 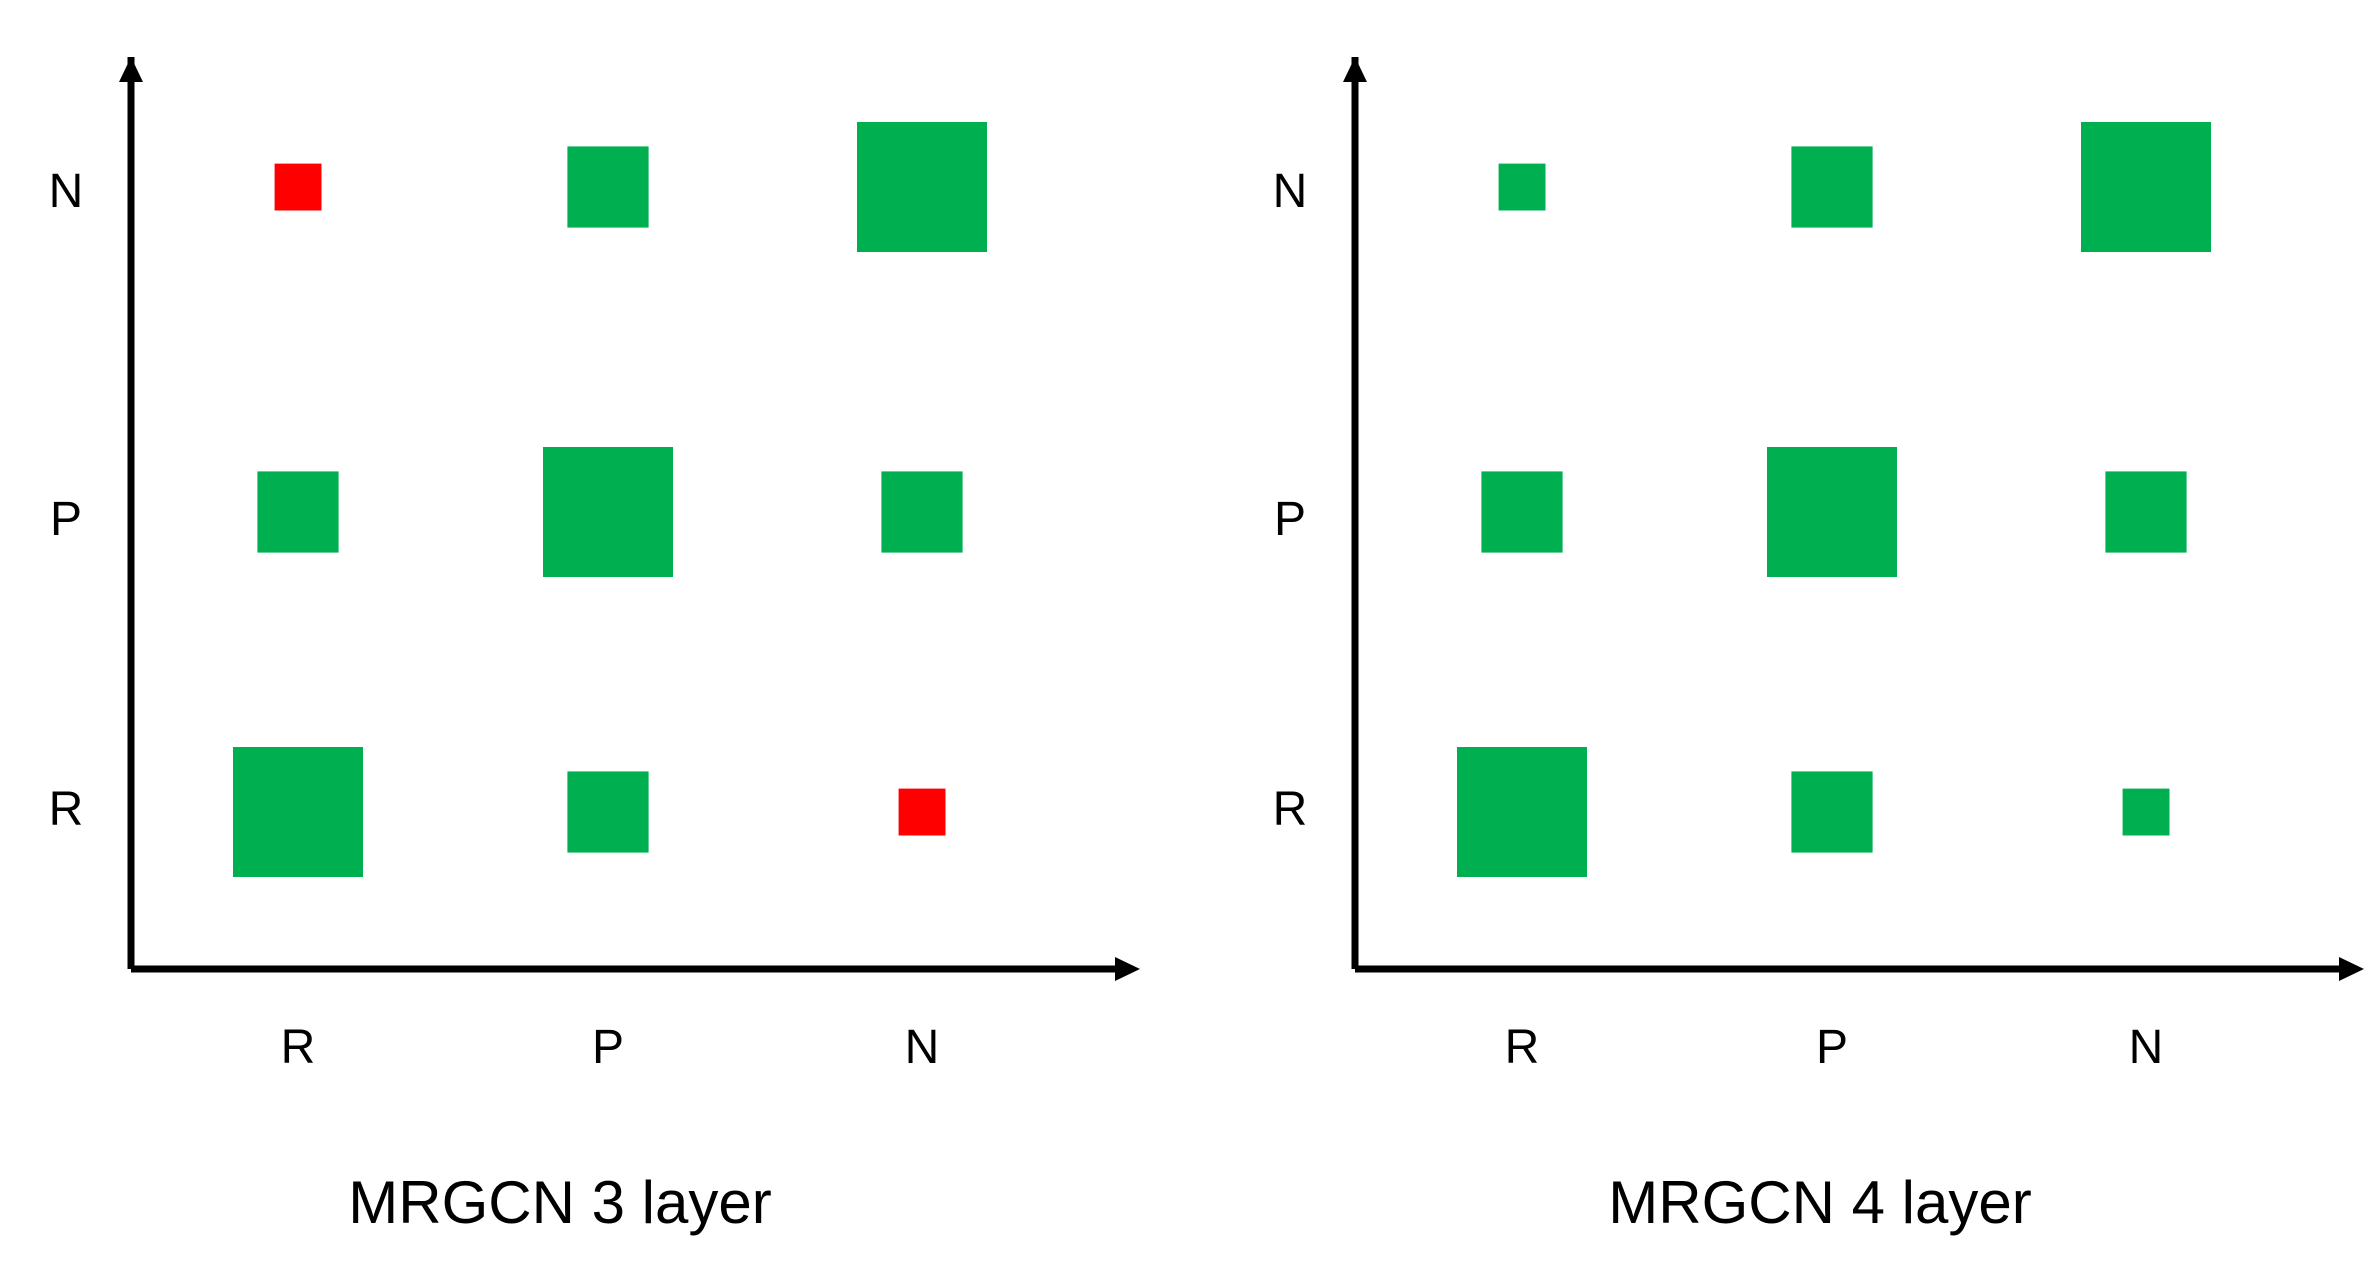 What do you see at coordinates (1819, 1202) in the screenshot?
I see `chart-title: MRGCN 4 layer` at bounding box center [1819, 1202].